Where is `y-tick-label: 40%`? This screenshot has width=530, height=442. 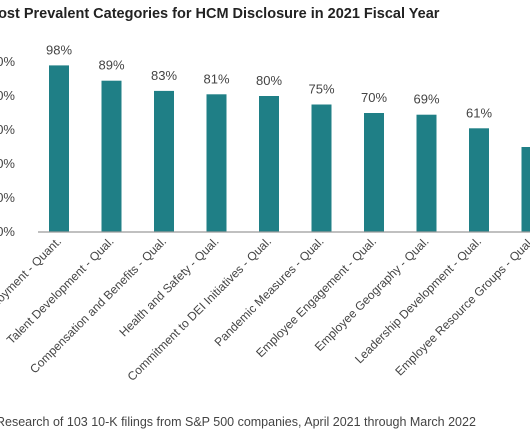 y-tick-label: 40% is located at coordinates (7, 163).